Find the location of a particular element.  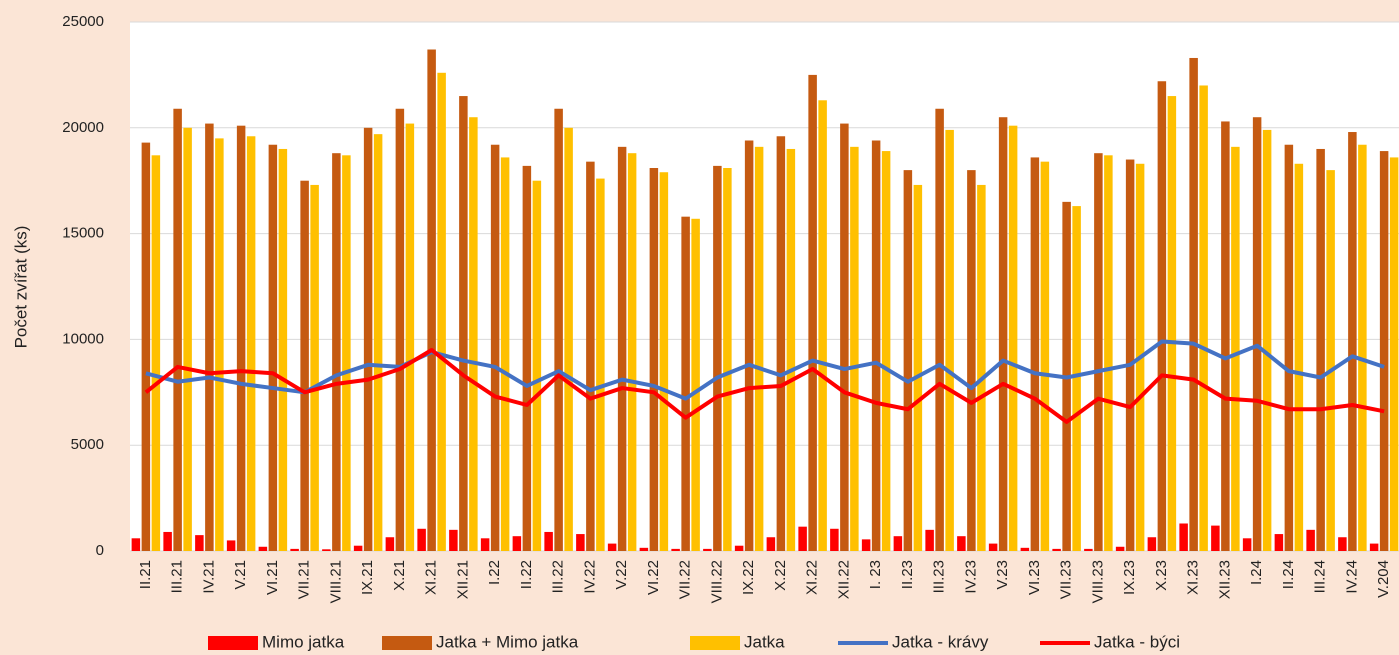

x-tick-label: X.21 is located at coordinates (399, 575).